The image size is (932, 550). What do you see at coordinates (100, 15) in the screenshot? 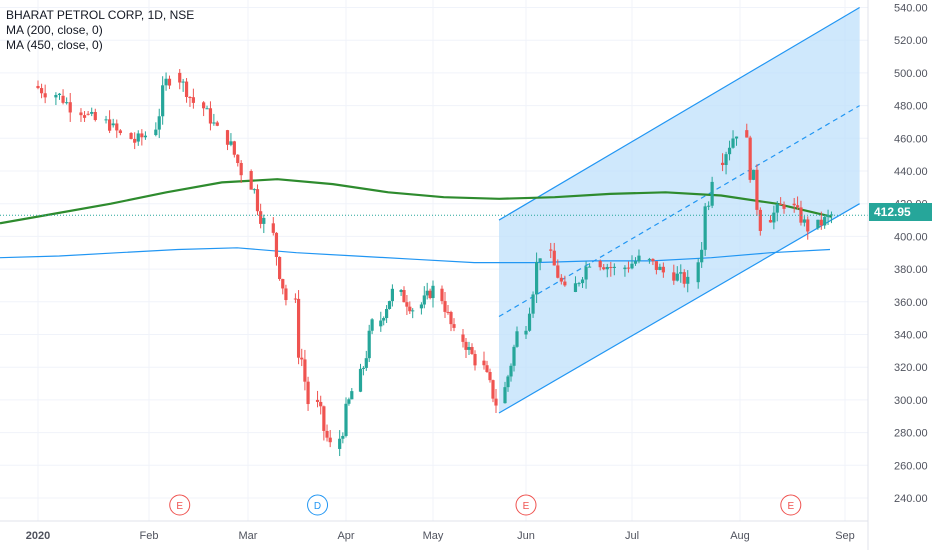
I see `symbol-title: BHARAT PETROL CORP, 1D, NSE` at bounding box center [100, 15].